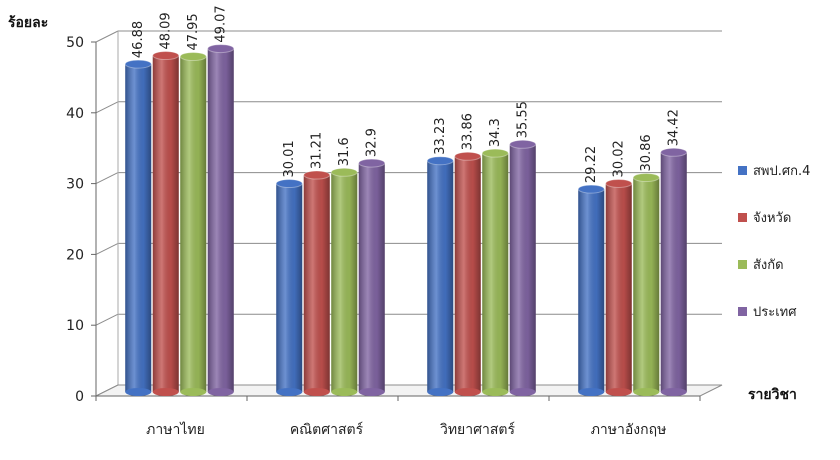 The width and height of the screenshot is (840, 460). What do you see at coordinates (344, 151) in the screenshot?
I see `data-label: 31.6` at bounding box center [344, 151].